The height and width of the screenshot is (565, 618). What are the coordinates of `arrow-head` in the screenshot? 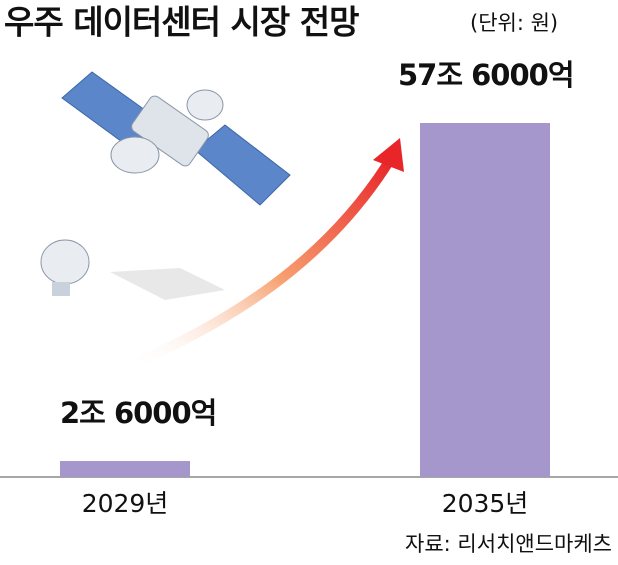 It's located at (388, 155).